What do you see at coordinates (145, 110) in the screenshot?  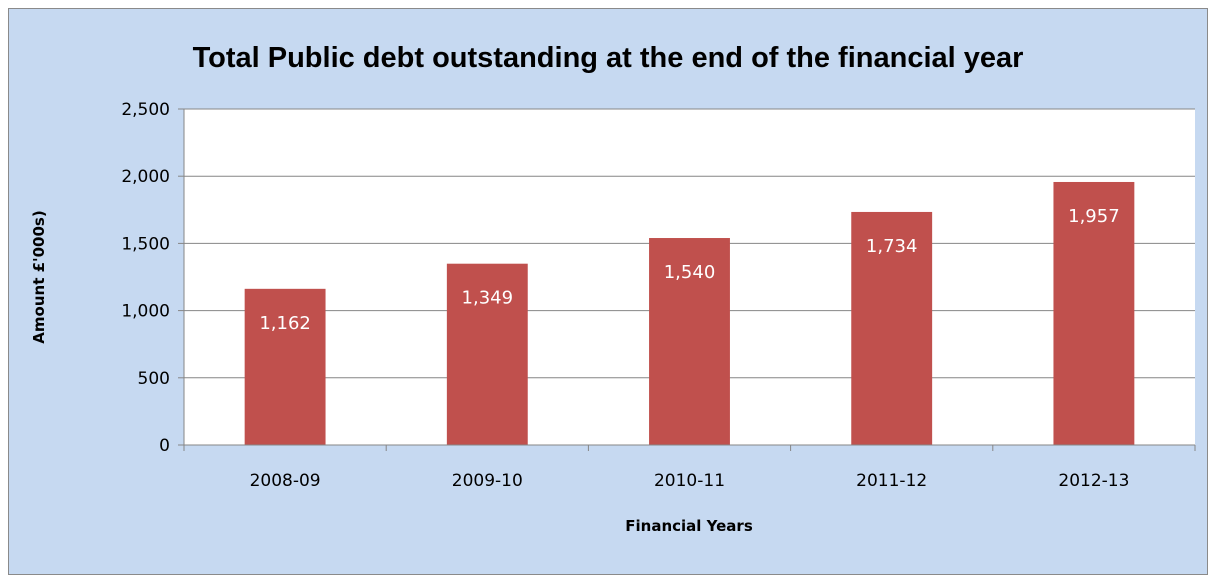 I see `y-tick-label: 2,500` at bounding box center [145, 110].